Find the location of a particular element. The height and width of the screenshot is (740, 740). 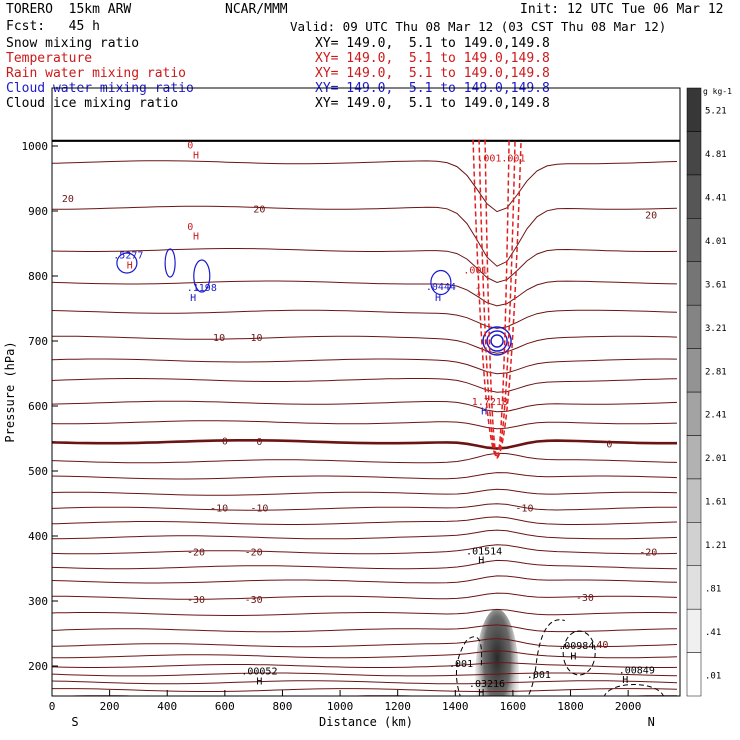

x-tick-label: 1600 is located at coordinates (513, 706).